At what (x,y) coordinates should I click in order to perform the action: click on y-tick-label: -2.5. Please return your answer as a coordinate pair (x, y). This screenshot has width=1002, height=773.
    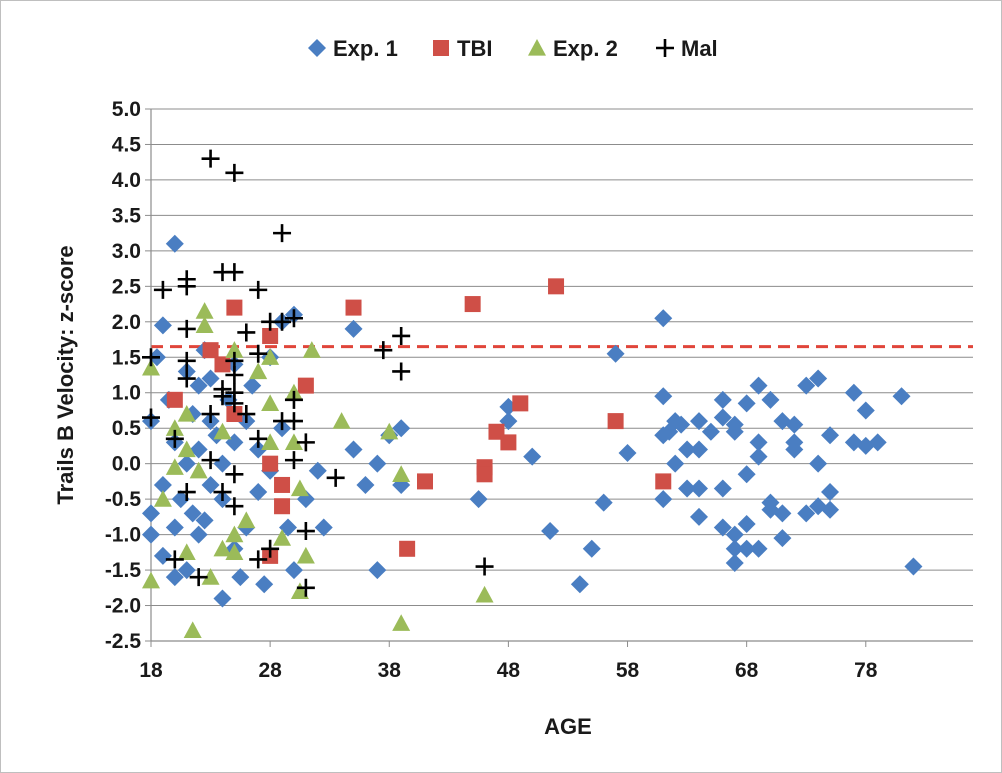
    Looking at the image, I should click on (123, 641).